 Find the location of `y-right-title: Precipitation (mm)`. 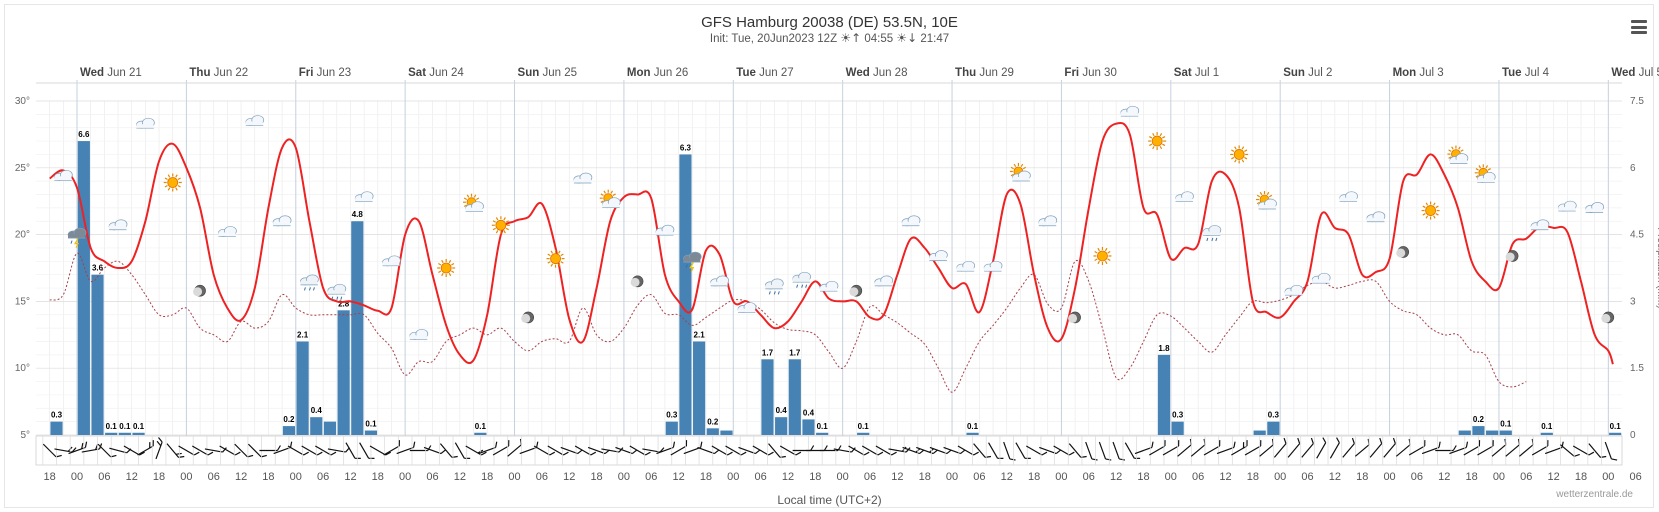

y-right-title: Precipitation (mm) is located at coordinates (1657, 267).